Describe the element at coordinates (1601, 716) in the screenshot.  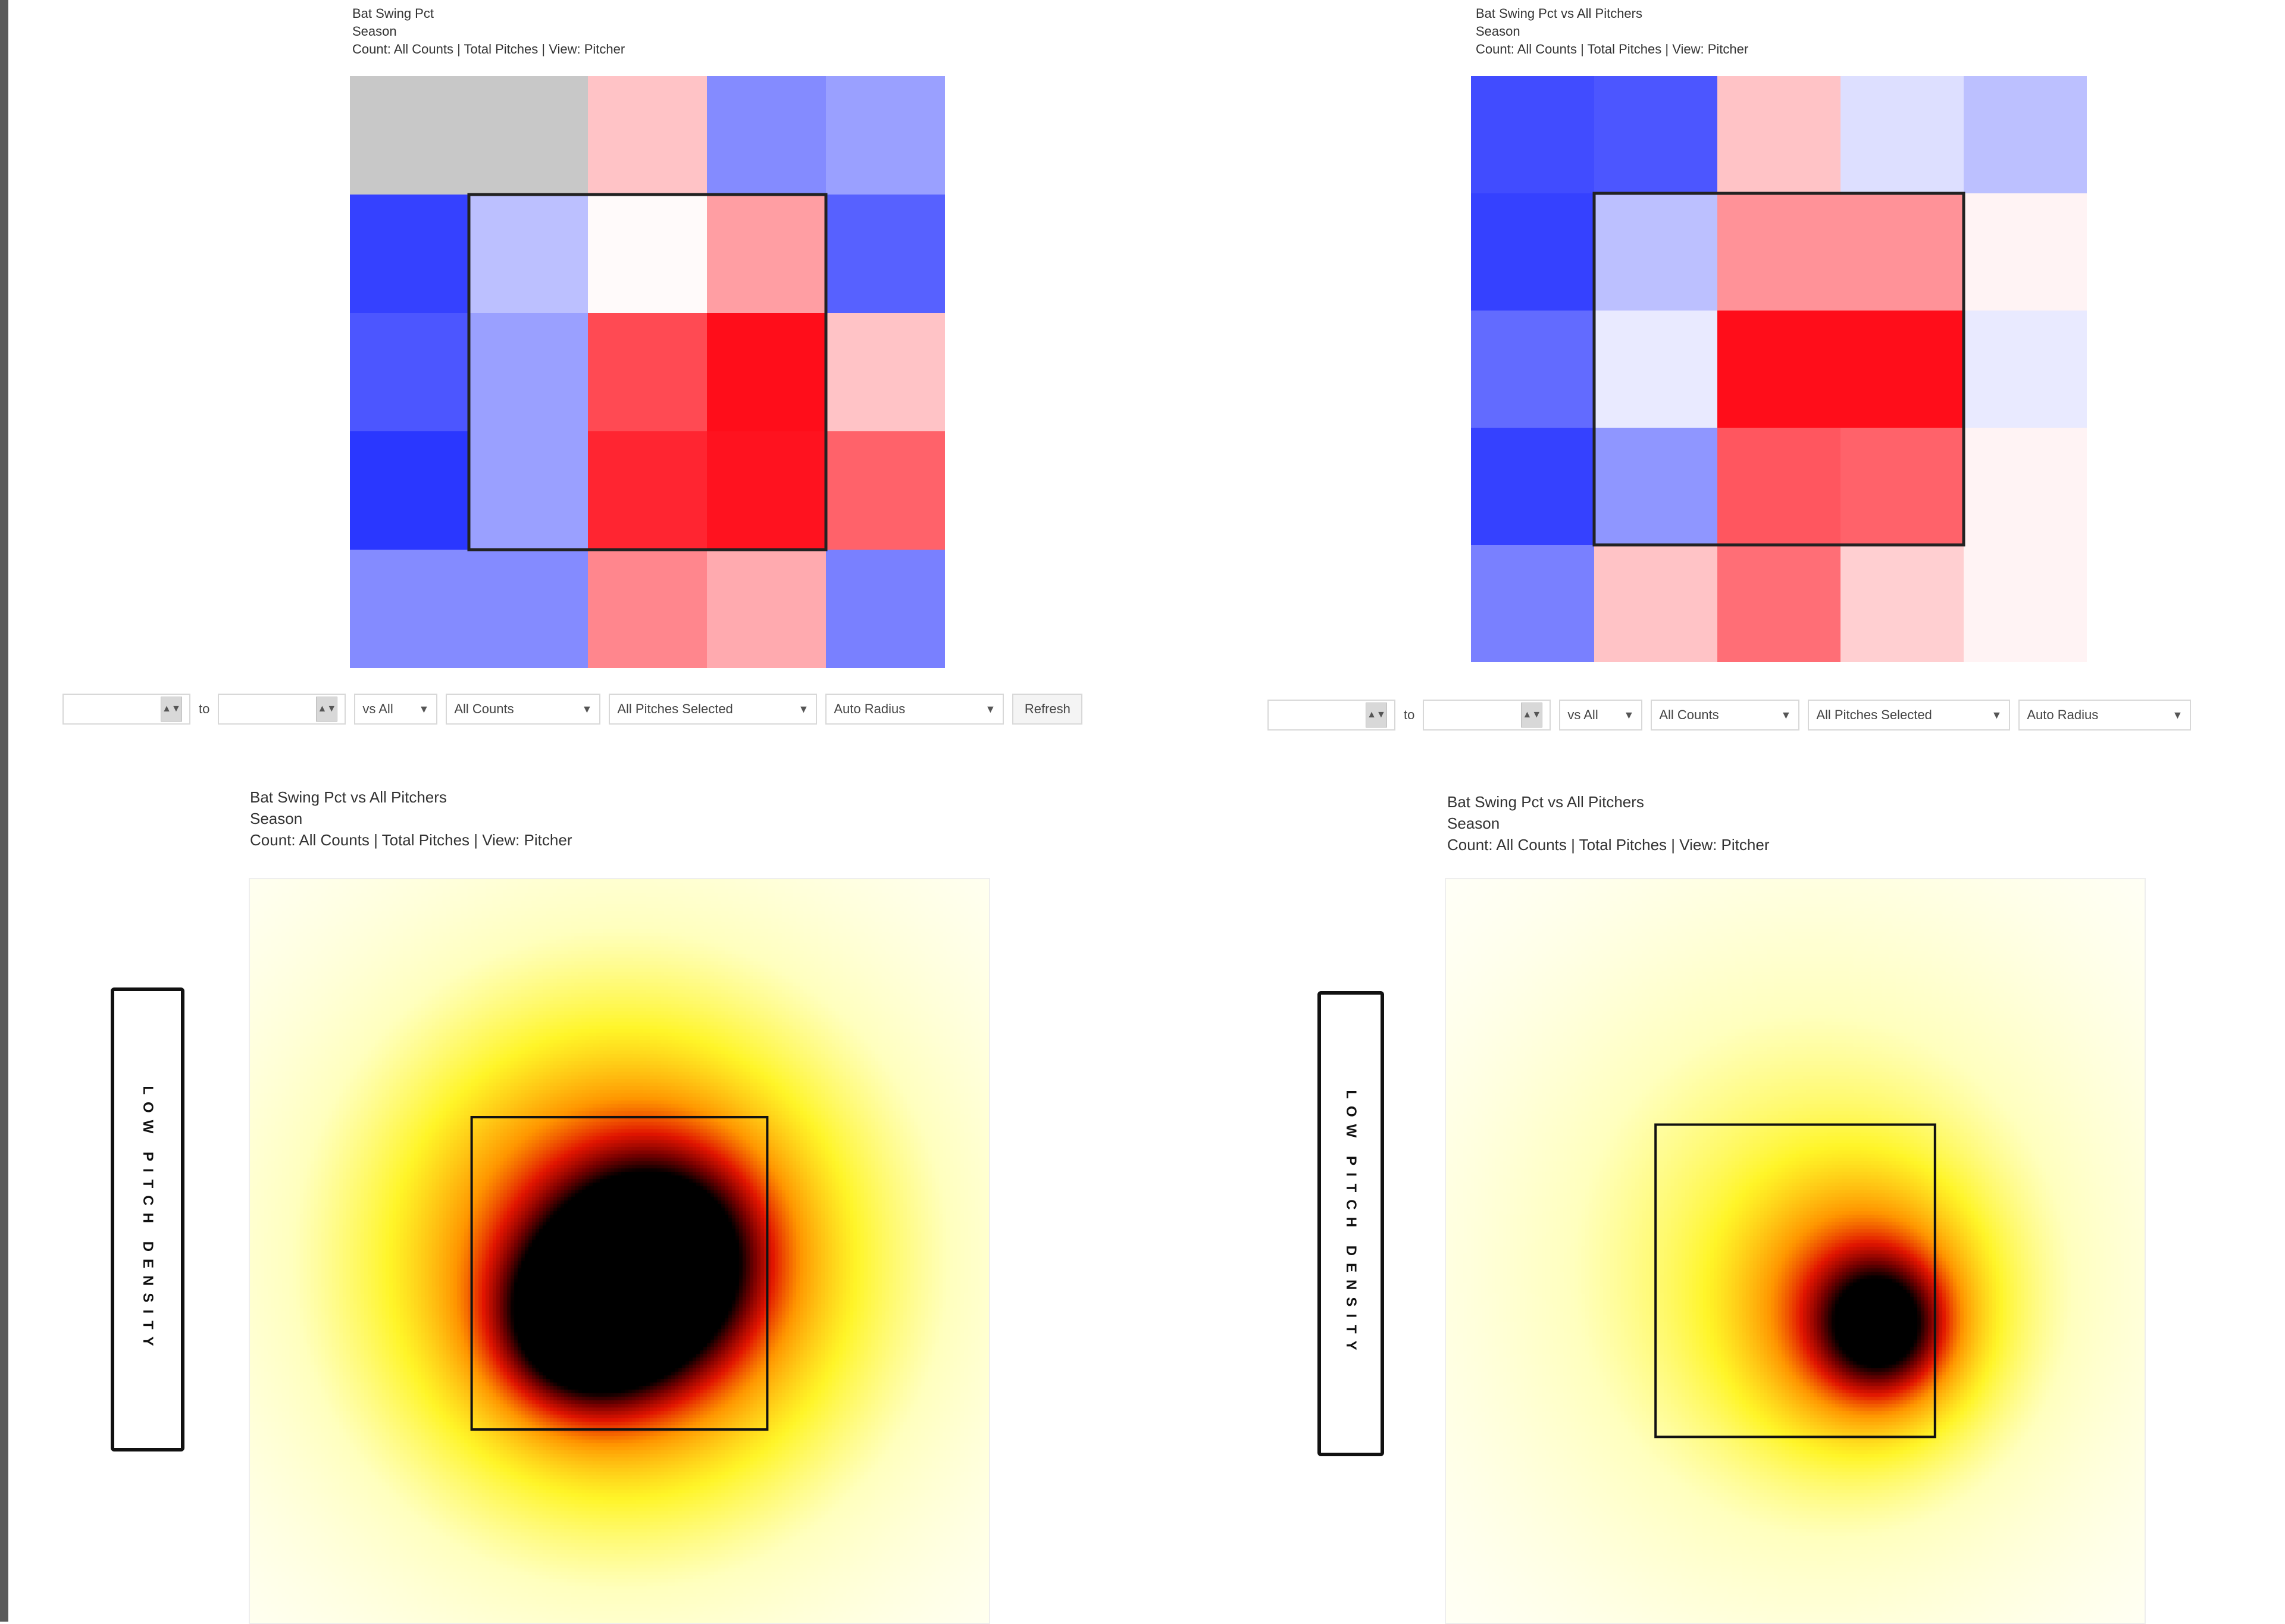
I see `vs-select-2: vs All ▼` at that location.